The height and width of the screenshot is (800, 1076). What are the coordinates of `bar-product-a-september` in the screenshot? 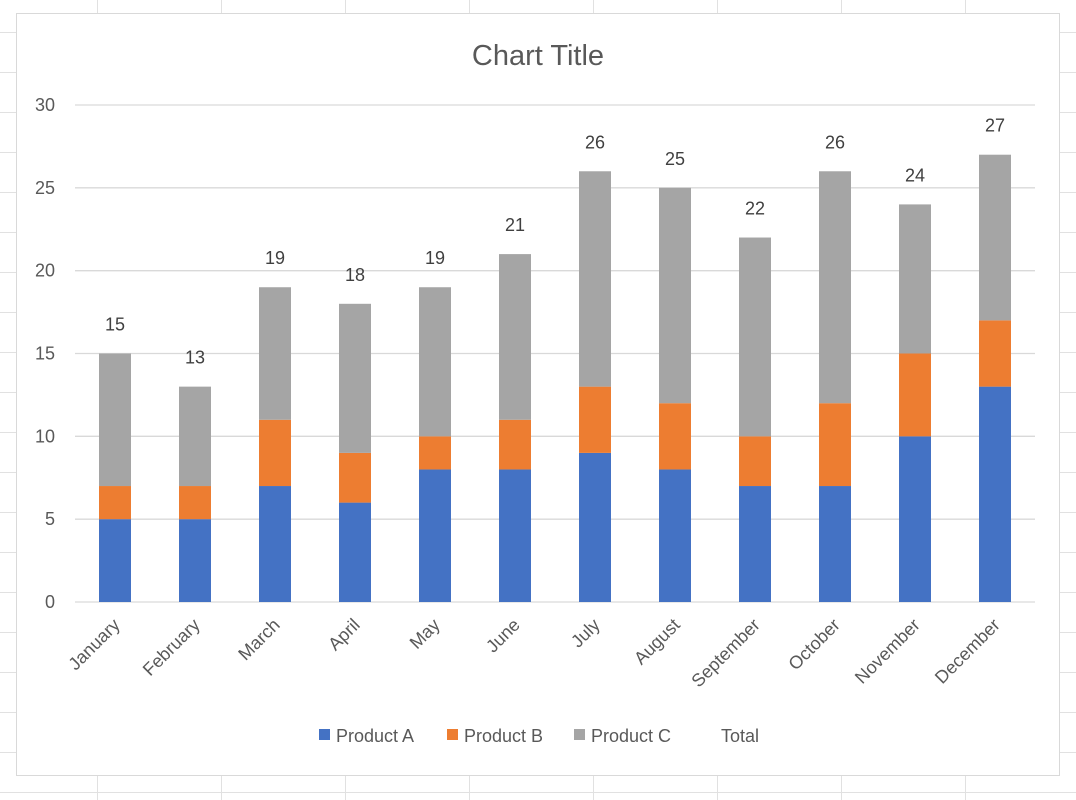 It's located at (755, 544).